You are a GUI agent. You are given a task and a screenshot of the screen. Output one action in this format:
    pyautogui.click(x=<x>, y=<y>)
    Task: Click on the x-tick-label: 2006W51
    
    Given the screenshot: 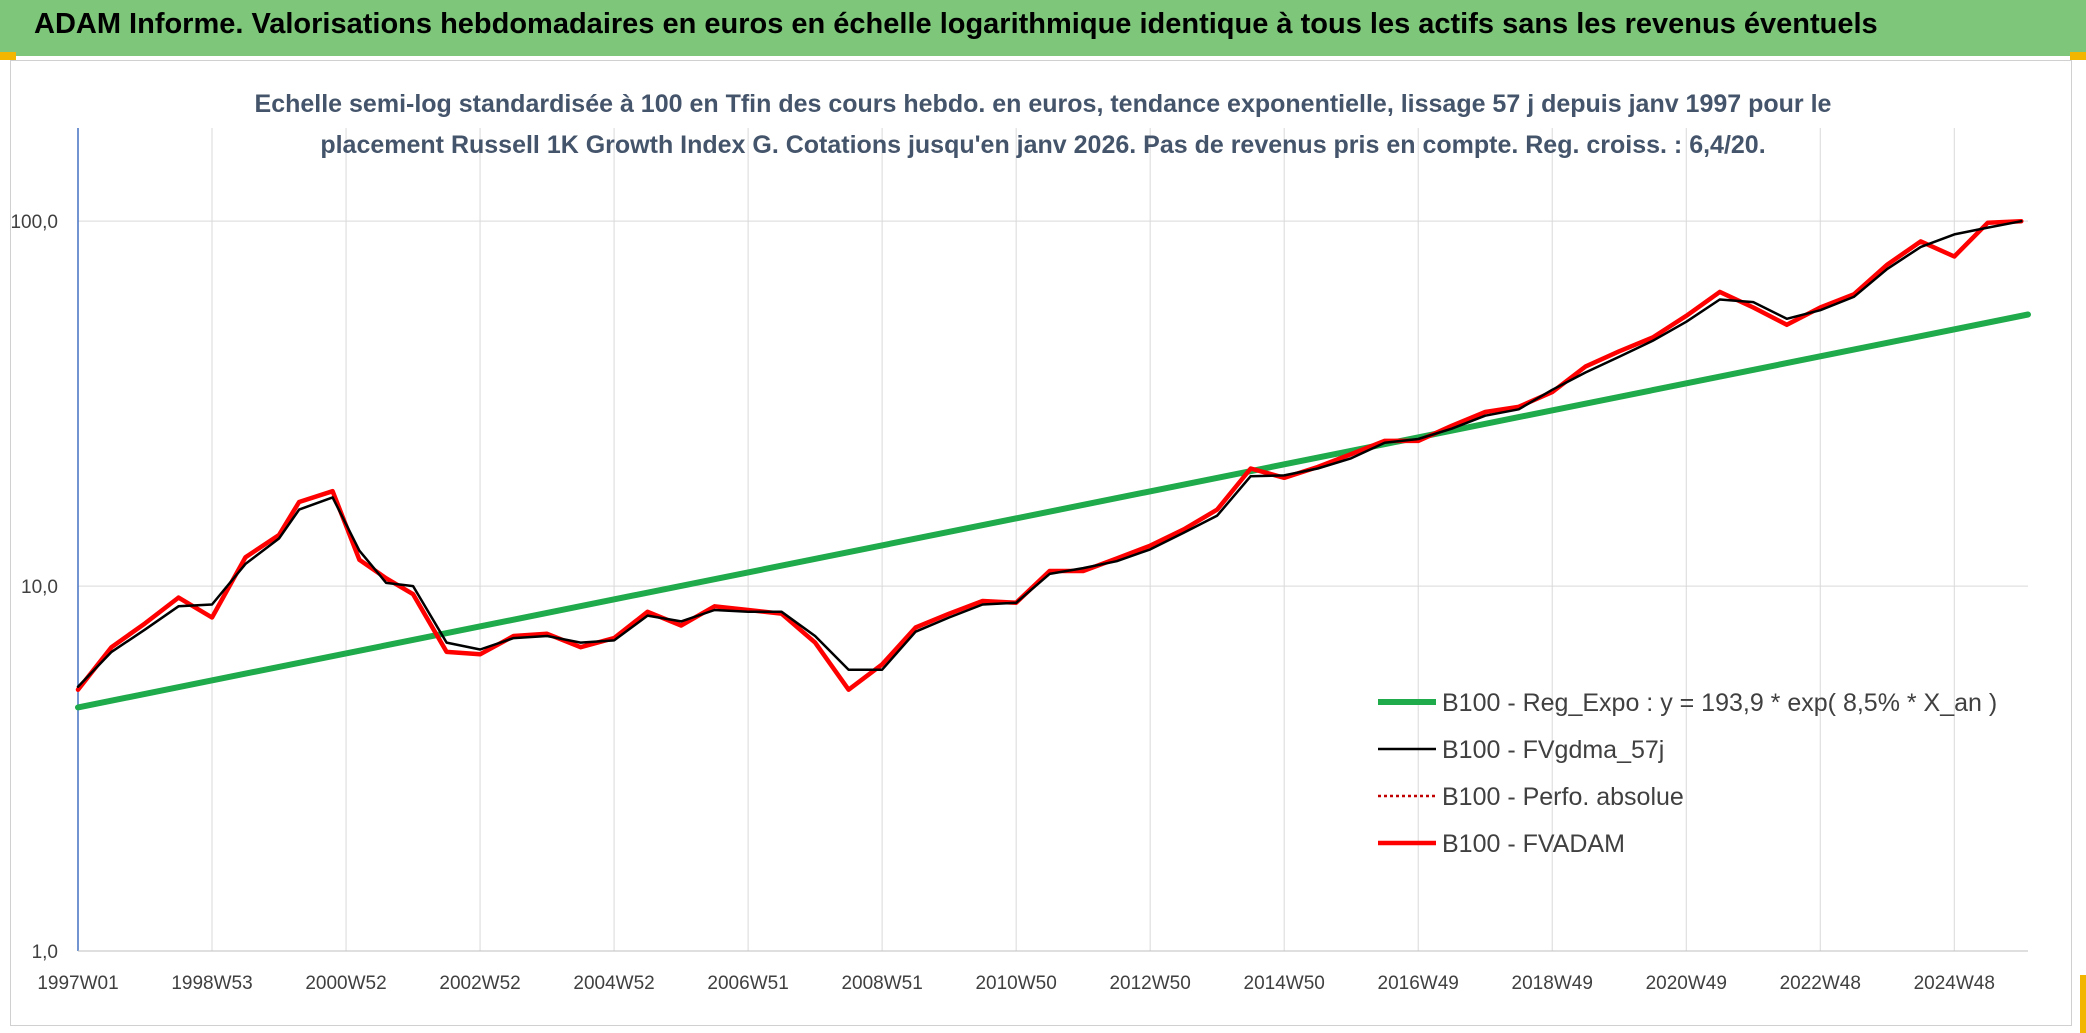 What is the action you would take?
    pyautogui.click(x=747, y=983)
    